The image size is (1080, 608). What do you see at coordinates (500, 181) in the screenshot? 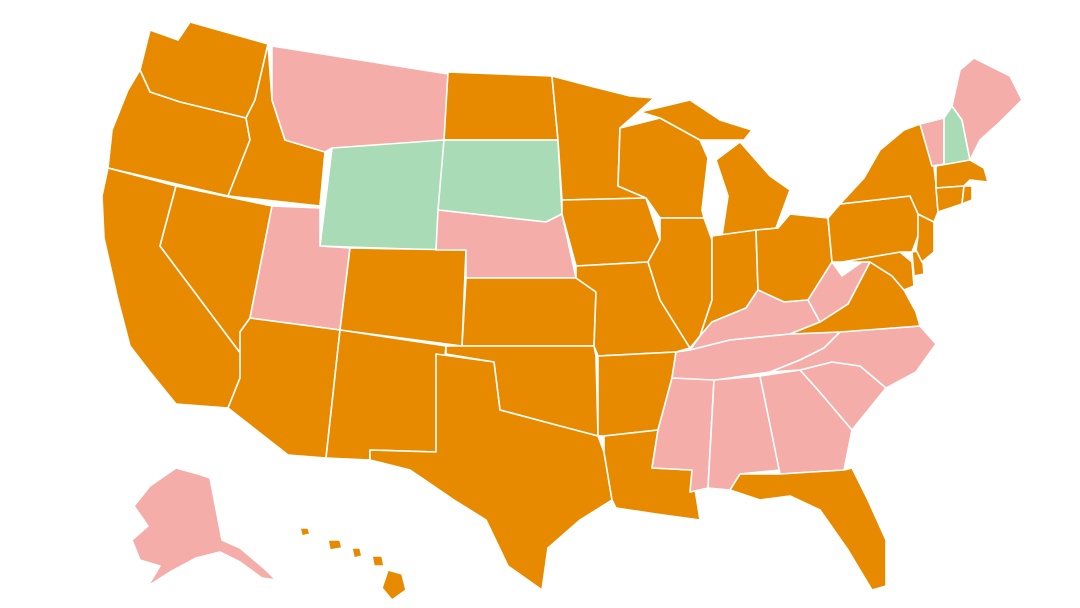
I see `state-south-dakota` at bounding box center [500, 181].